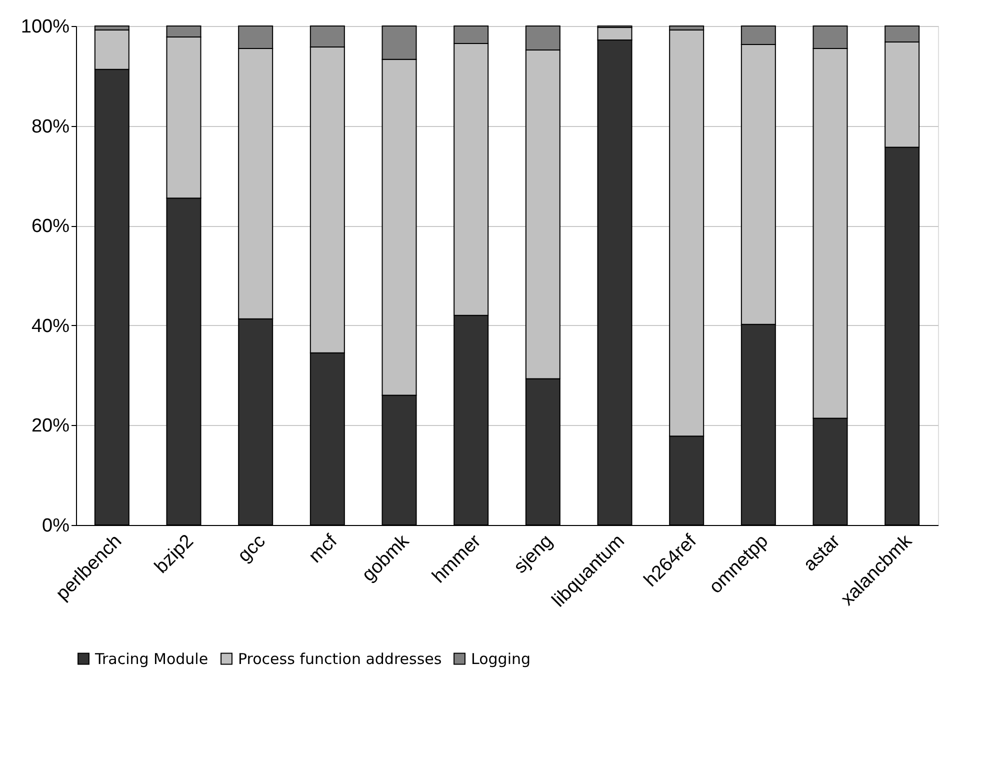 The width and height of the screenshot is (997, 770). I want to click on legend-label: Tracing Module, so click(151, 659).